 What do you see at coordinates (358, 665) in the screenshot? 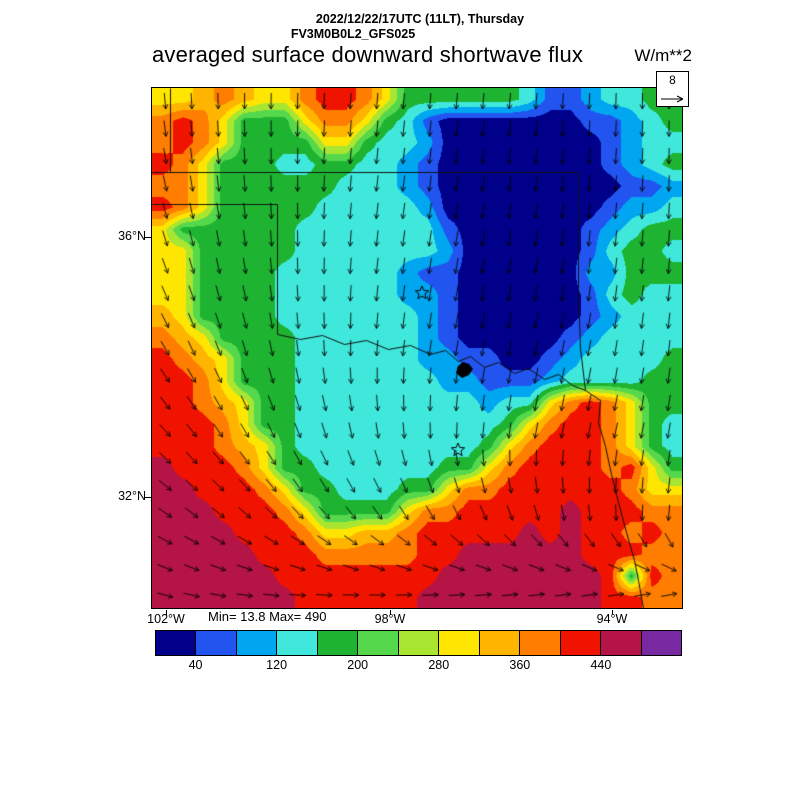
I see `colorbar-tick-label: 200` at bounding box center [358, 665].